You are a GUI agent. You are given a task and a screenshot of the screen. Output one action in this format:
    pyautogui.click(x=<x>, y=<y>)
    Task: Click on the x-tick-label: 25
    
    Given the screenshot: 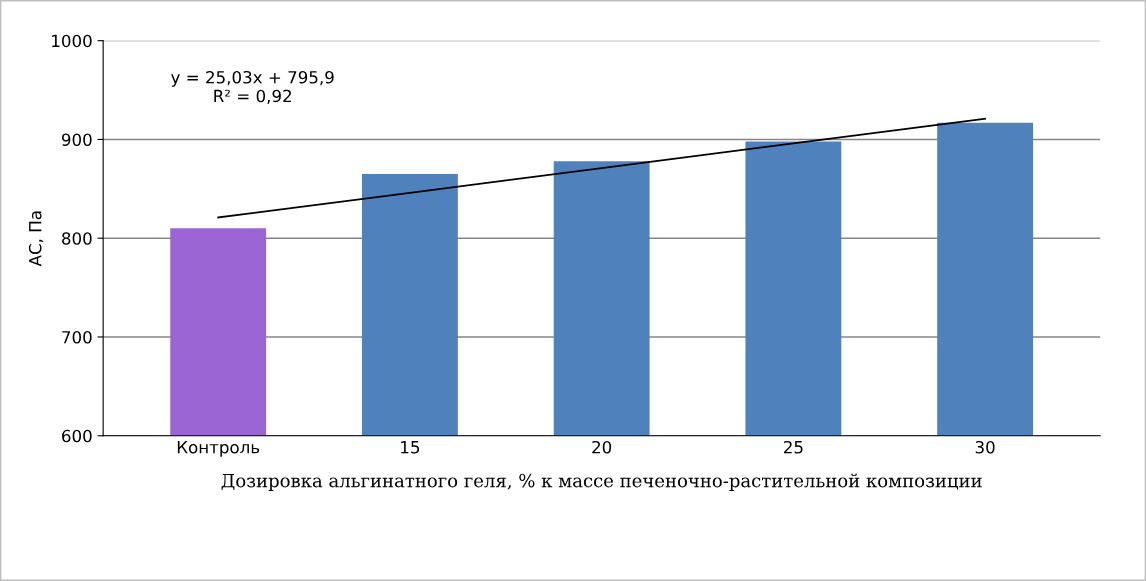 What is the action you would take?
    pyautogui.click(x=793, y=447)
    